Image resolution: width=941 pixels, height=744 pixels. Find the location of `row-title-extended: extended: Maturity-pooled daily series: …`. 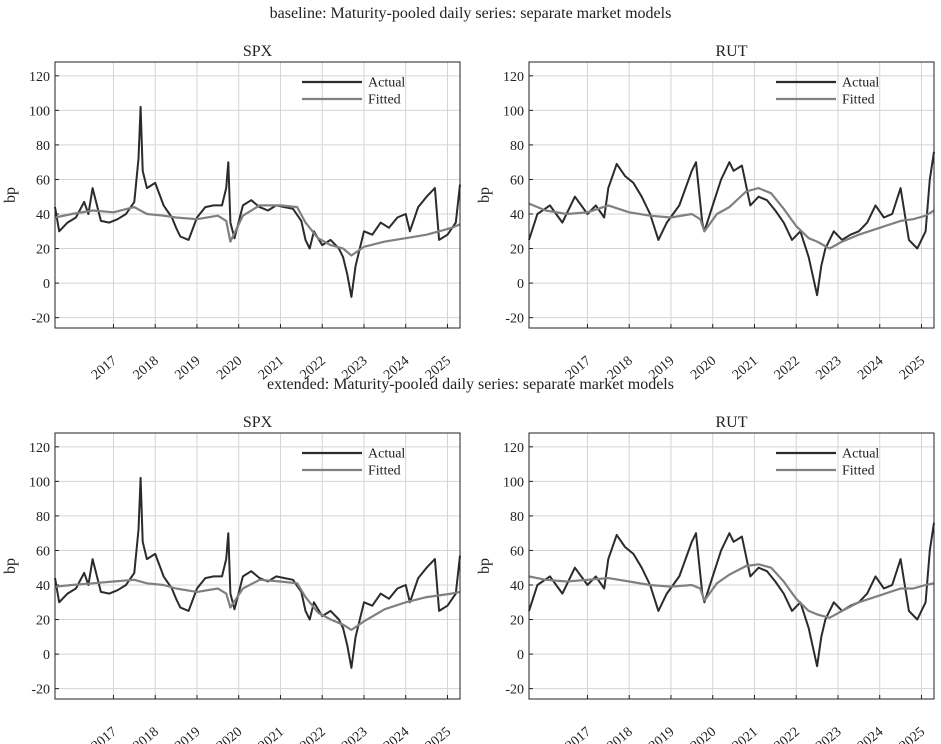

row-title-extended: extended: Maturity-pooled daily series: … is located at coordinates (470, 384).